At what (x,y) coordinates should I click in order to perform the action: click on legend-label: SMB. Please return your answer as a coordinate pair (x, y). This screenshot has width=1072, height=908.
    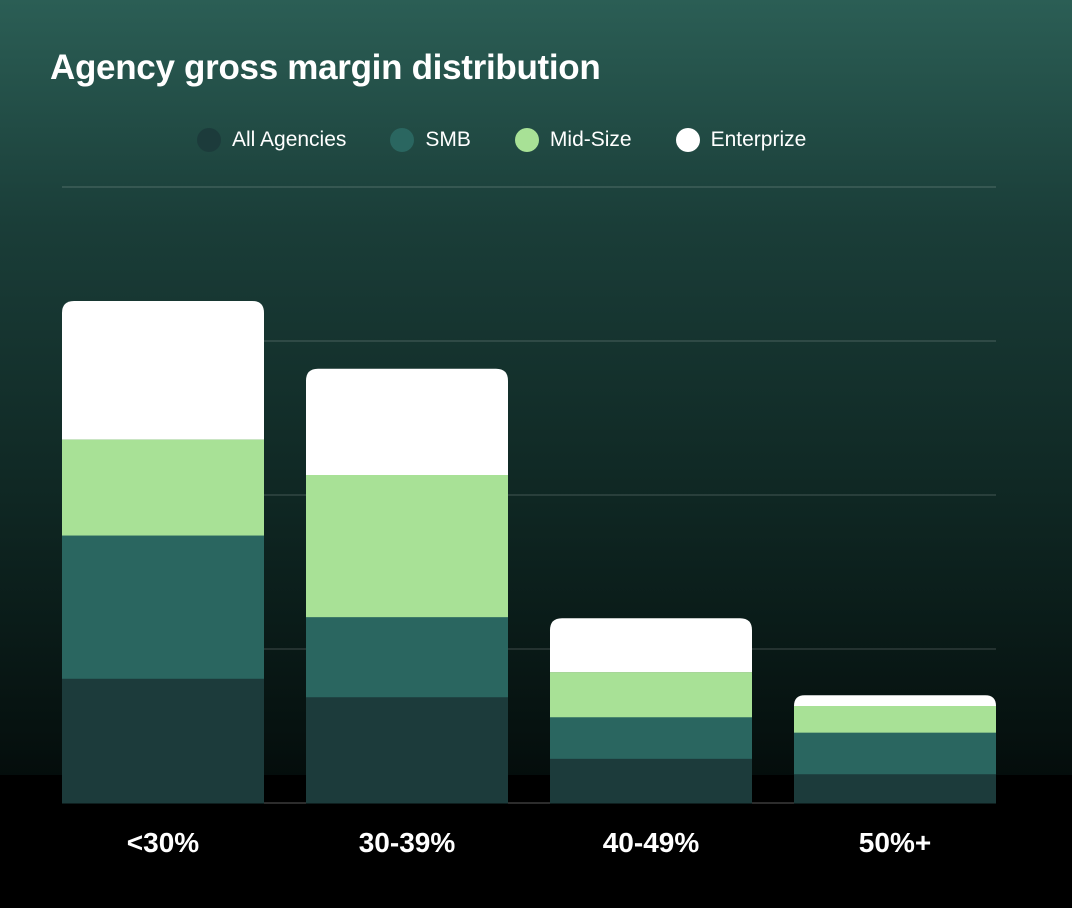
    Looking at the image, I should click on (448, 139).